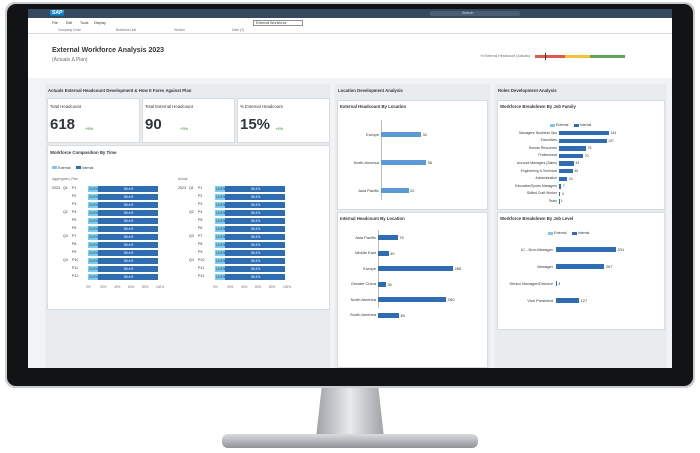 The height and width of the screenshot is (453, 700). What do you see at coordinates (191, 212) in the screenshot?
I see `quarter-label: Q2` at bounding box center [191, 212].